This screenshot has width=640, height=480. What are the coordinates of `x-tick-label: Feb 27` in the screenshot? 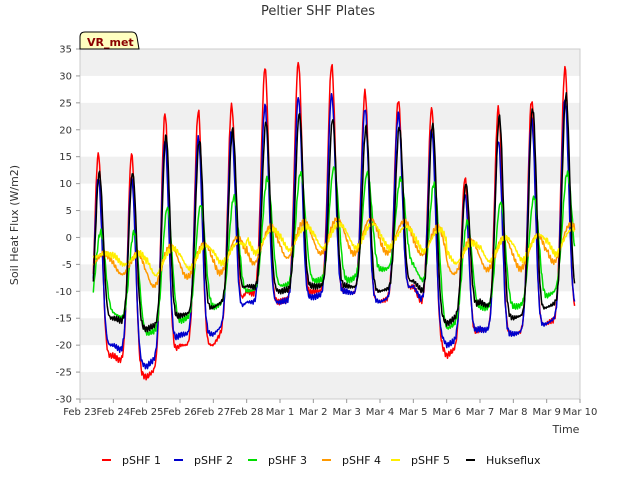 It's located at (214, 412).